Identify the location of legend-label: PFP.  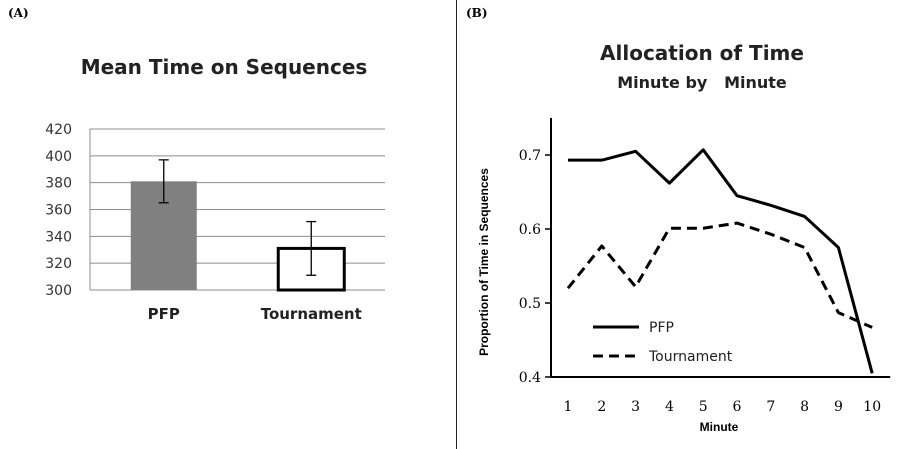
(661, 328).